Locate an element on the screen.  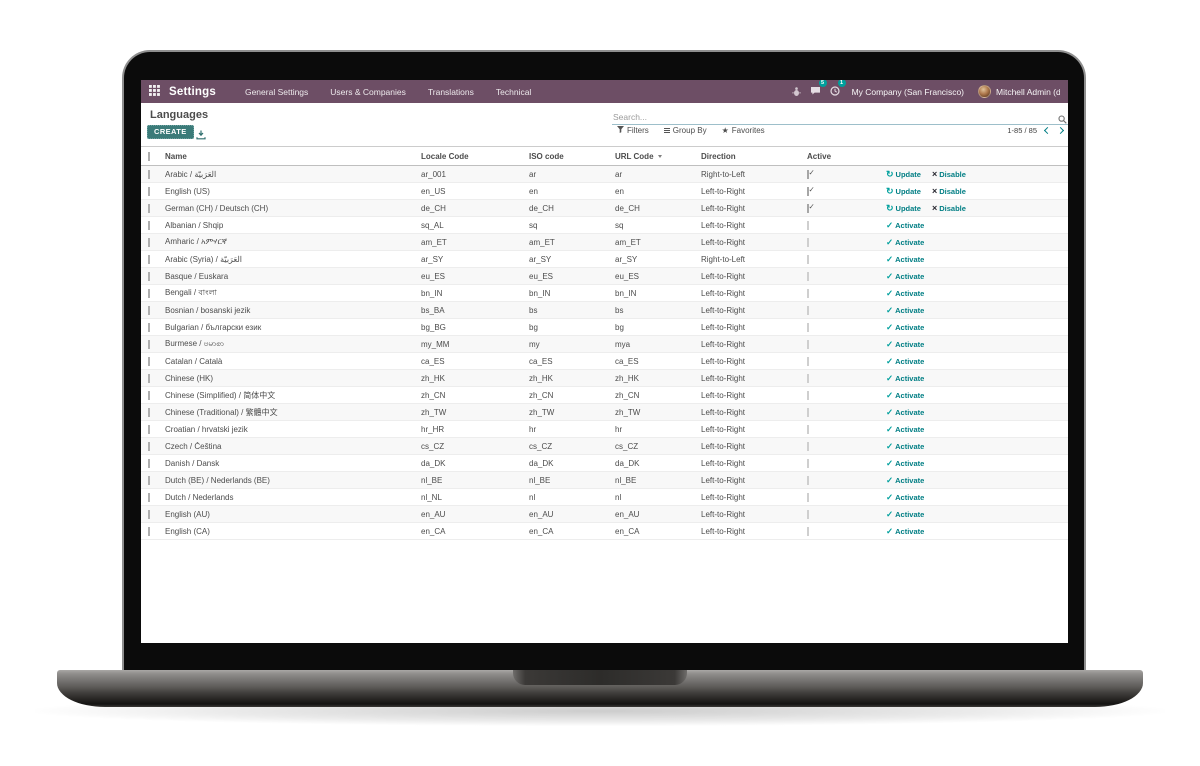
search-icon is located at coordinates (1062, 120).